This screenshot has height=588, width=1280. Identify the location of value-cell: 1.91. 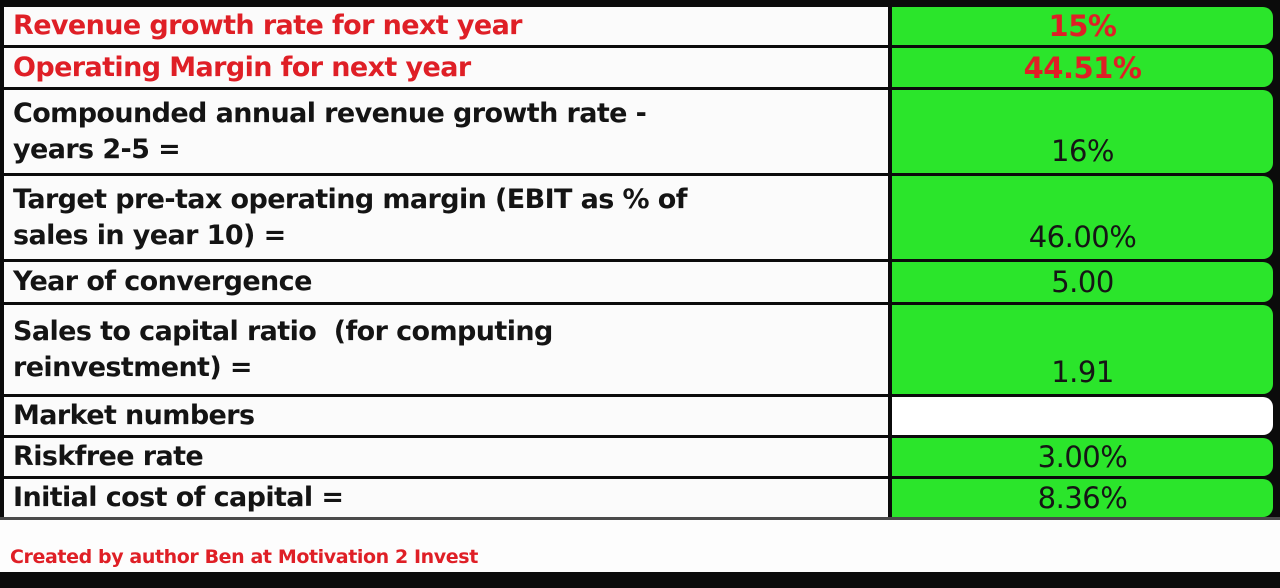
(1082, 349).